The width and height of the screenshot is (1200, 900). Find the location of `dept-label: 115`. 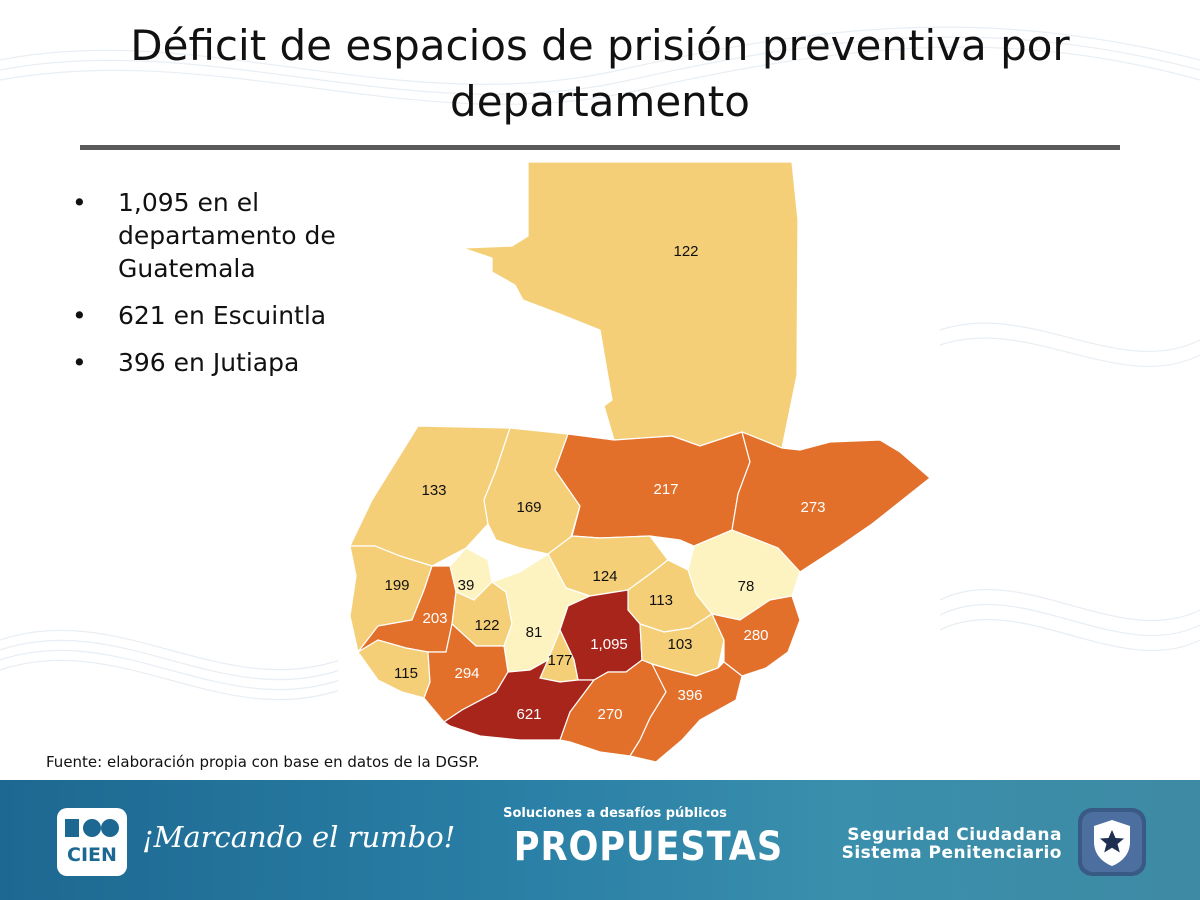

dept-label: 115 is located at coordinates (406, 673).